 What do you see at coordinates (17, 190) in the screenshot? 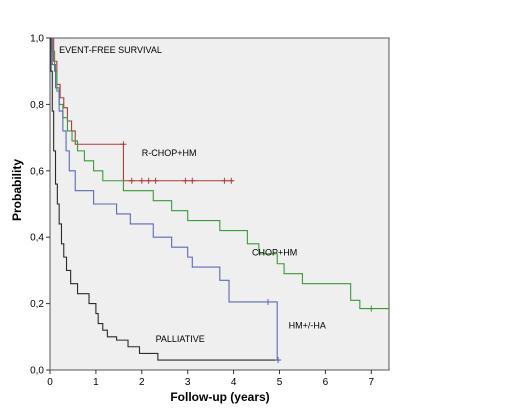
I see `y-axis-title: Probability` at bounding box center [17, 190].